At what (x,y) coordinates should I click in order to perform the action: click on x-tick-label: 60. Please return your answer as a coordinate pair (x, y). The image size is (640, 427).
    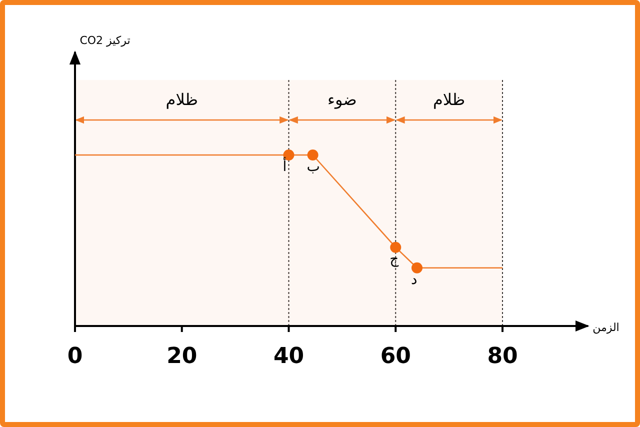
    Looking at the image, I should click on (395, 356).